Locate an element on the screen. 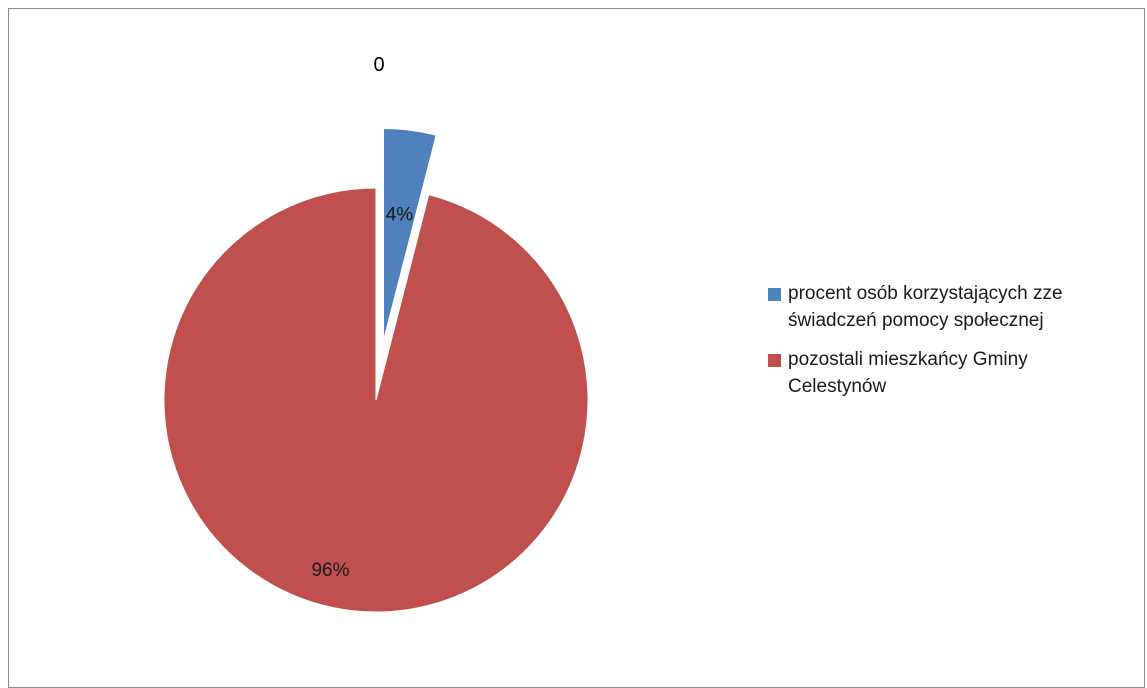 The image size is (1147, 688). legend-label-line1: pozostali mieszkańcy Gminy is located at coordinates (908, 359).